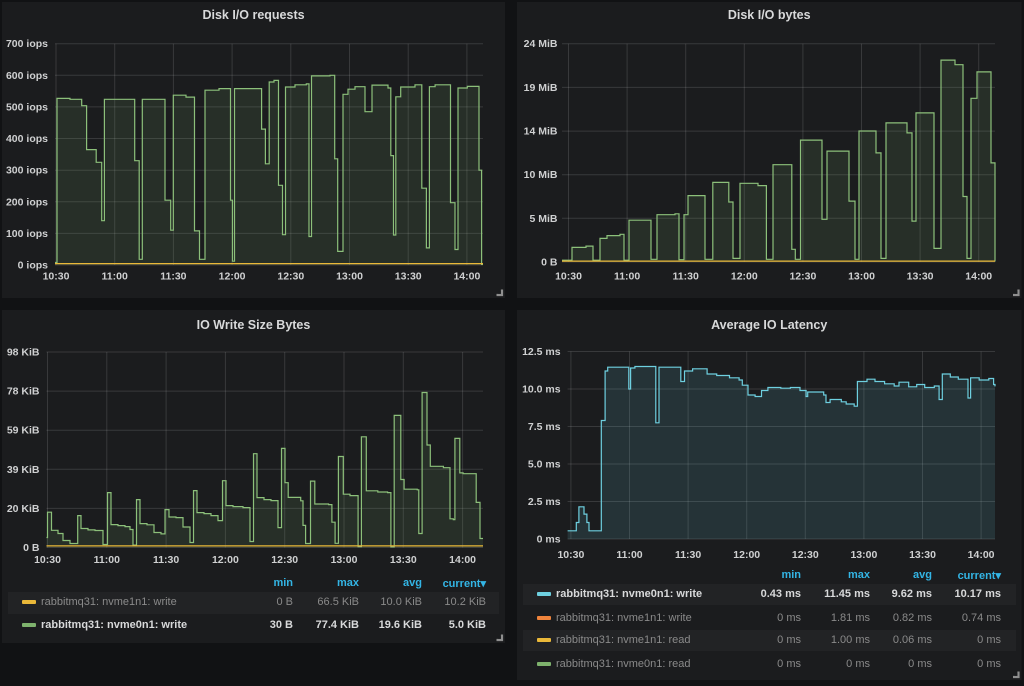 This screenshot has width=1024, height=686. What do you see at coordinates (23, 392) in the screenshot?
I see `svg-text: 78 KiB` at bounding box center [23, 392].